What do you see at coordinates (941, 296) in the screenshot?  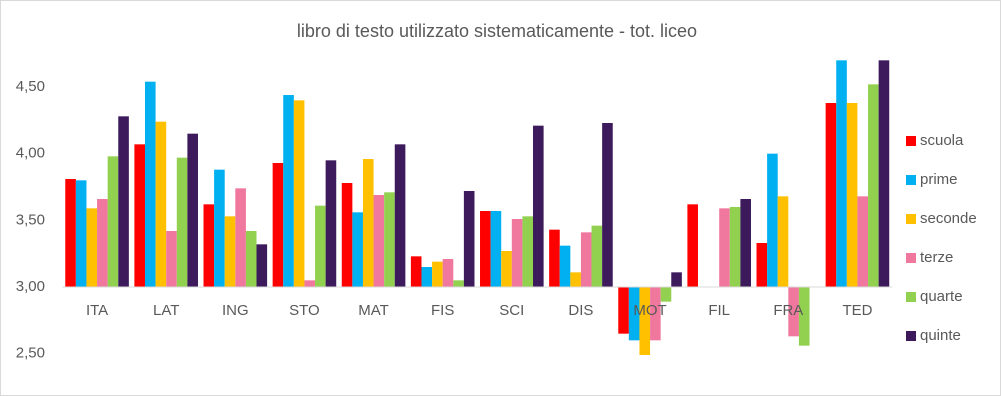 I see `legend-label: quarte` at bounding box center [941, 296].